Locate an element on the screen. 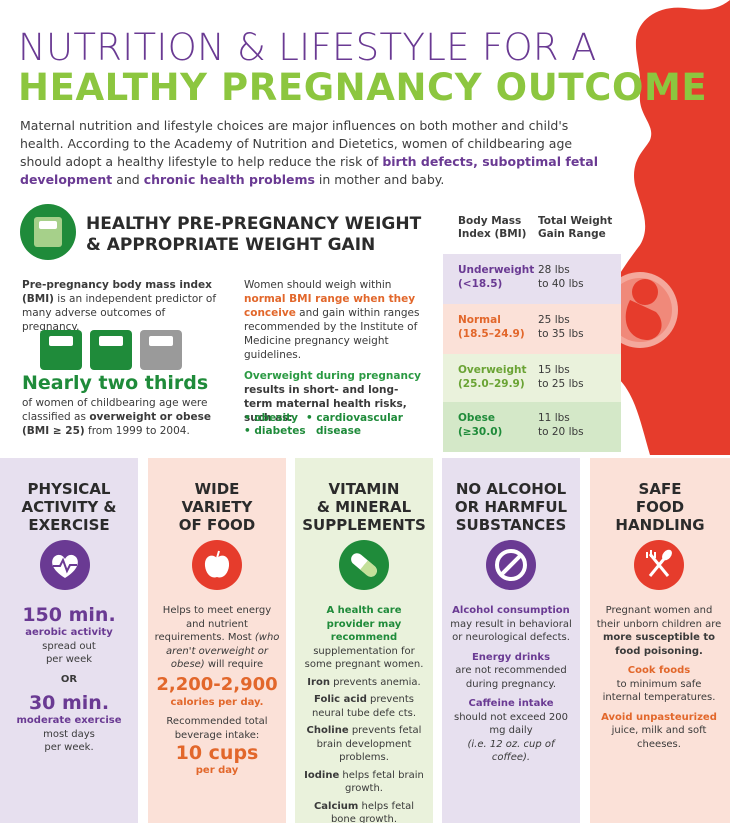  cups-stat: 10 cups is located at coordinates (217, 753).